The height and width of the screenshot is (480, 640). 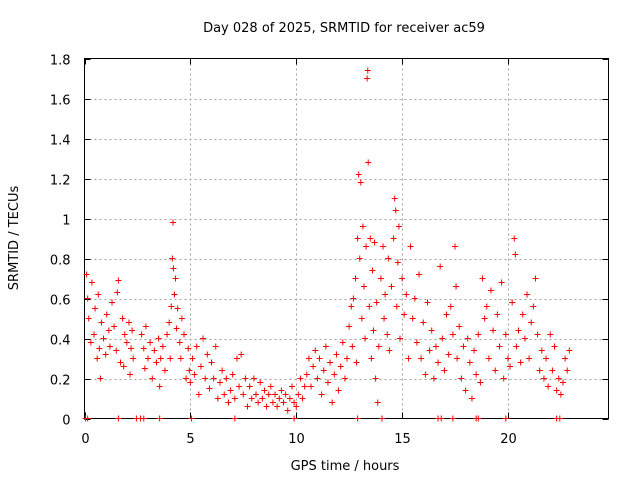 What do you see at coordinates (85, 439) in the screenshot?
I see `x-tick-label: 0` at bounding box center [85, 439].